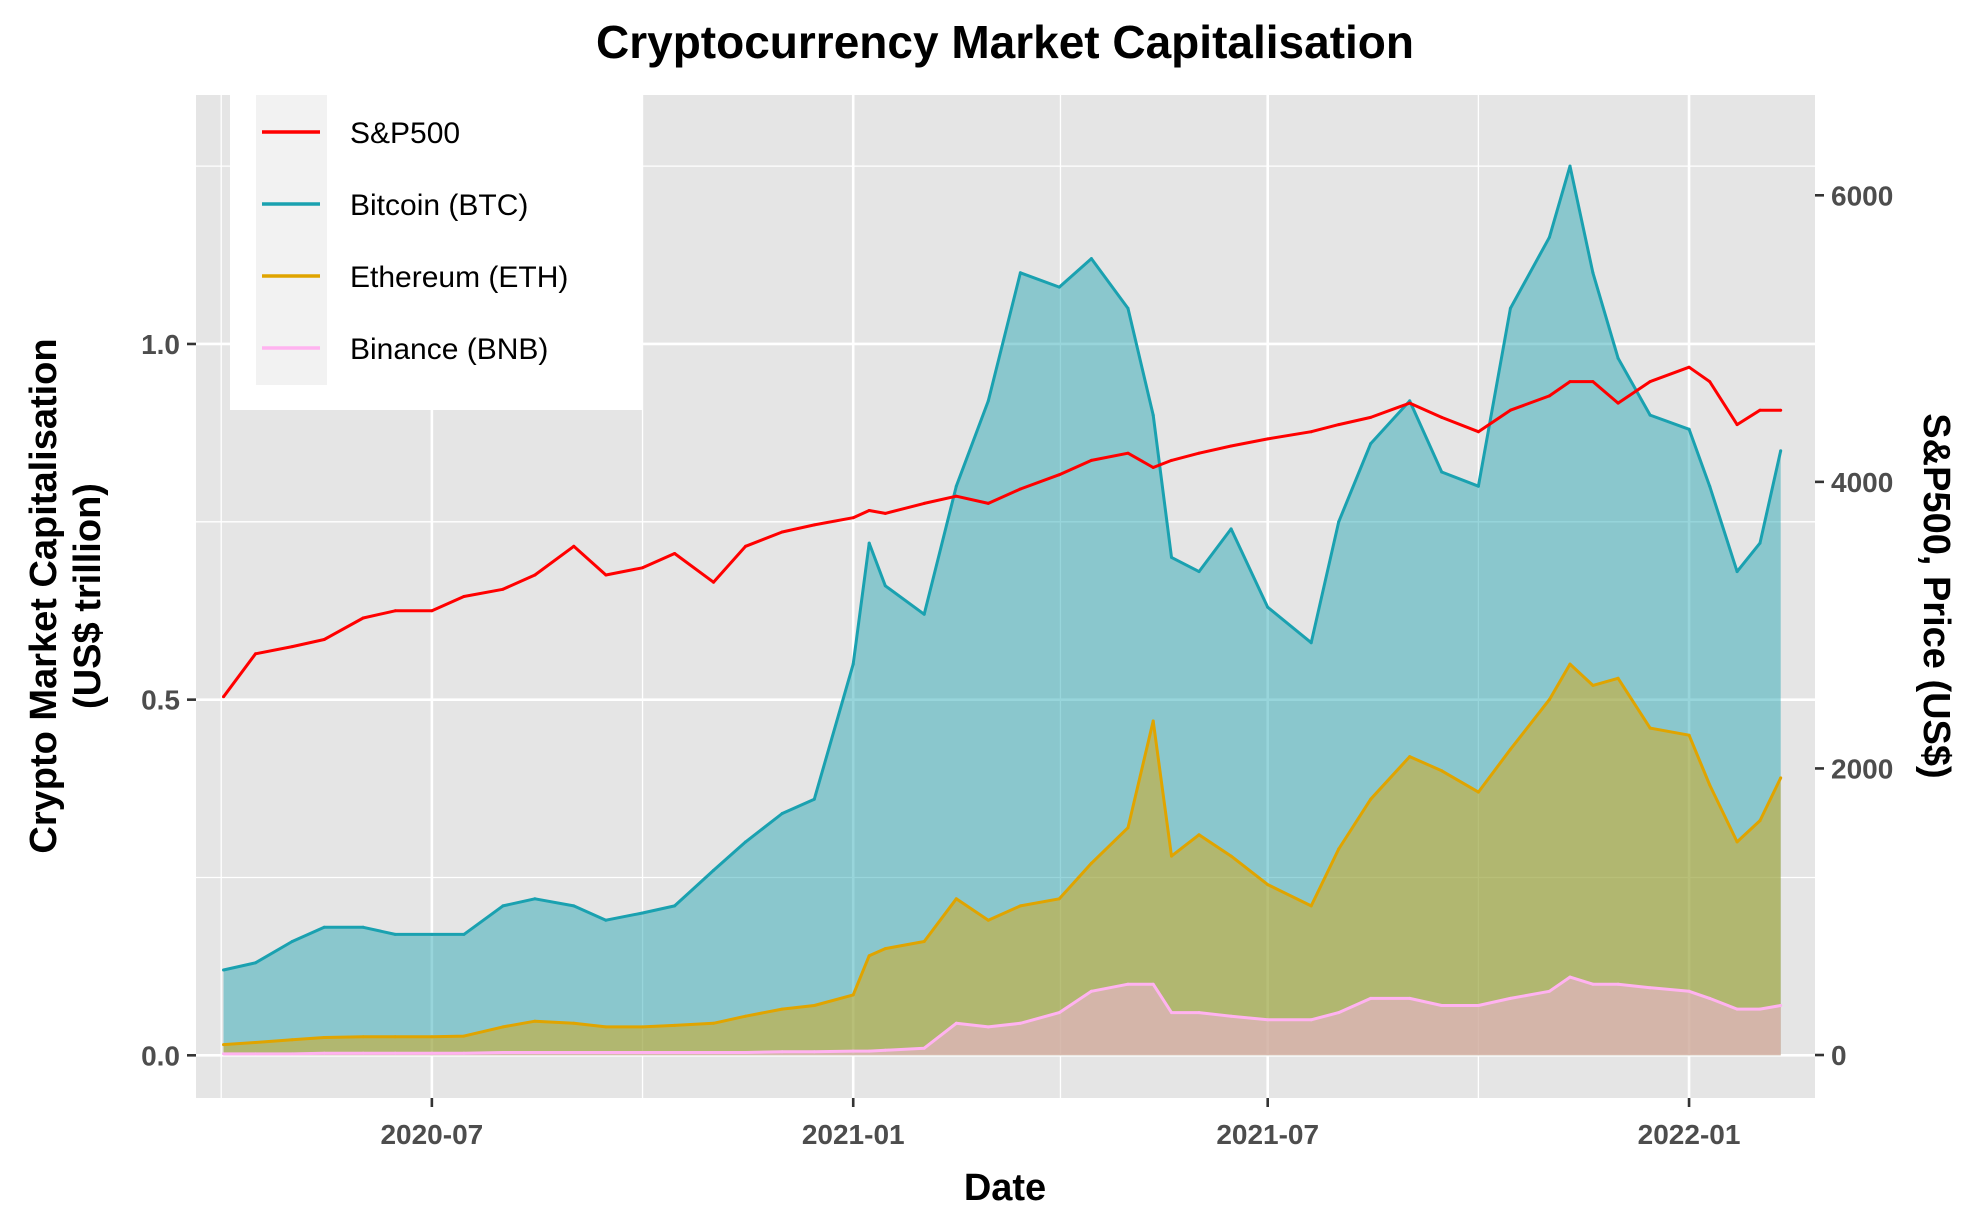 Image resolution: width=1987 pixels, height=1228 pixels. Describe the element at coordinates (160, 344) in the screenshot. I see `y-left-tick-label: 1.0` at that location.